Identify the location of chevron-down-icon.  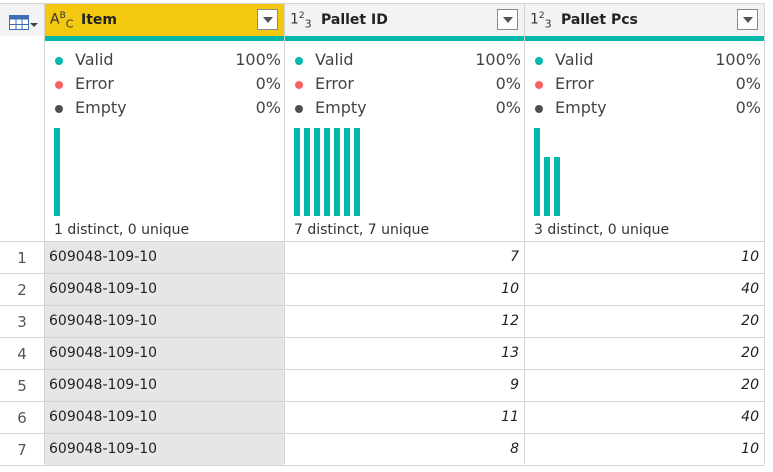
(268, 20).